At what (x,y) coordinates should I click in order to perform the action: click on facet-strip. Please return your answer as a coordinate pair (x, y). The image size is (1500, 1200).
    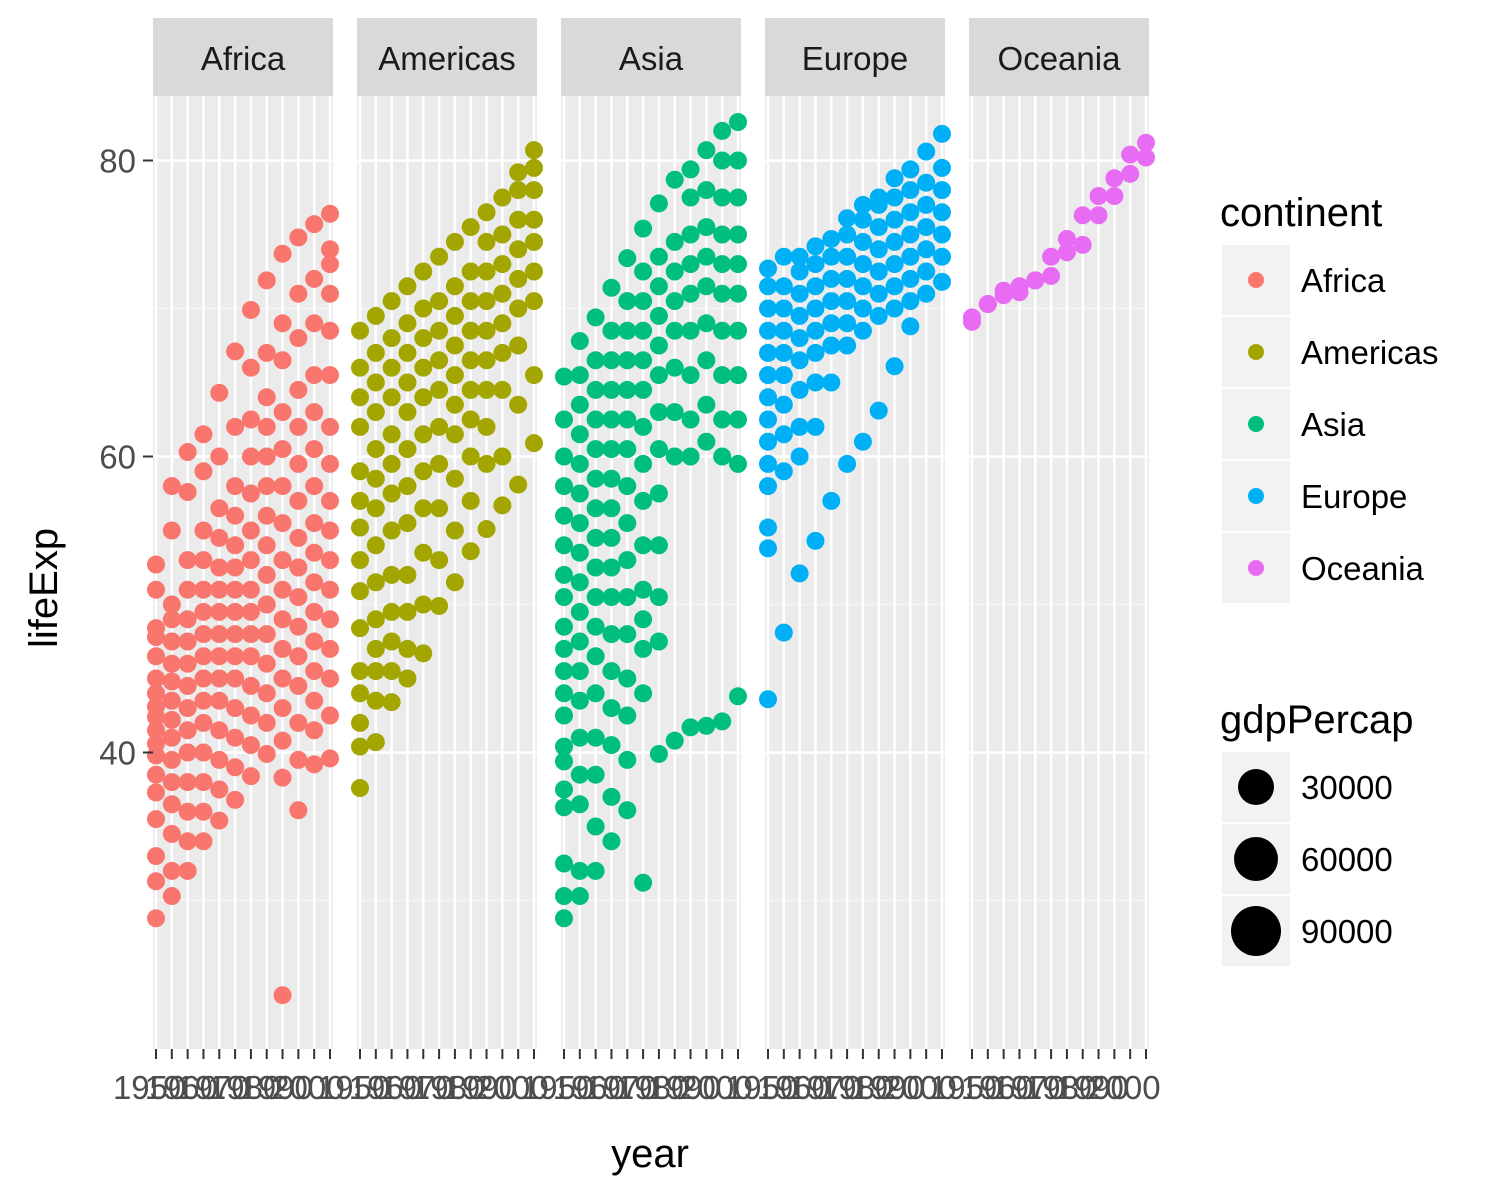
    Looking at the image, I should click on (243, 57).